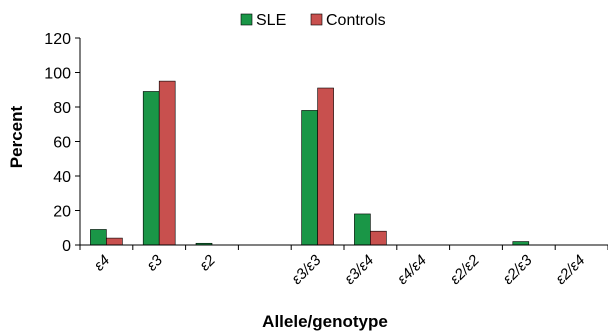 This screenshot has height=333, width=608. What do you see at coordinates (570, 270) in the screenshot?
I see `x-tick-label: ε2/ε4` at bounding box center [570, 270].